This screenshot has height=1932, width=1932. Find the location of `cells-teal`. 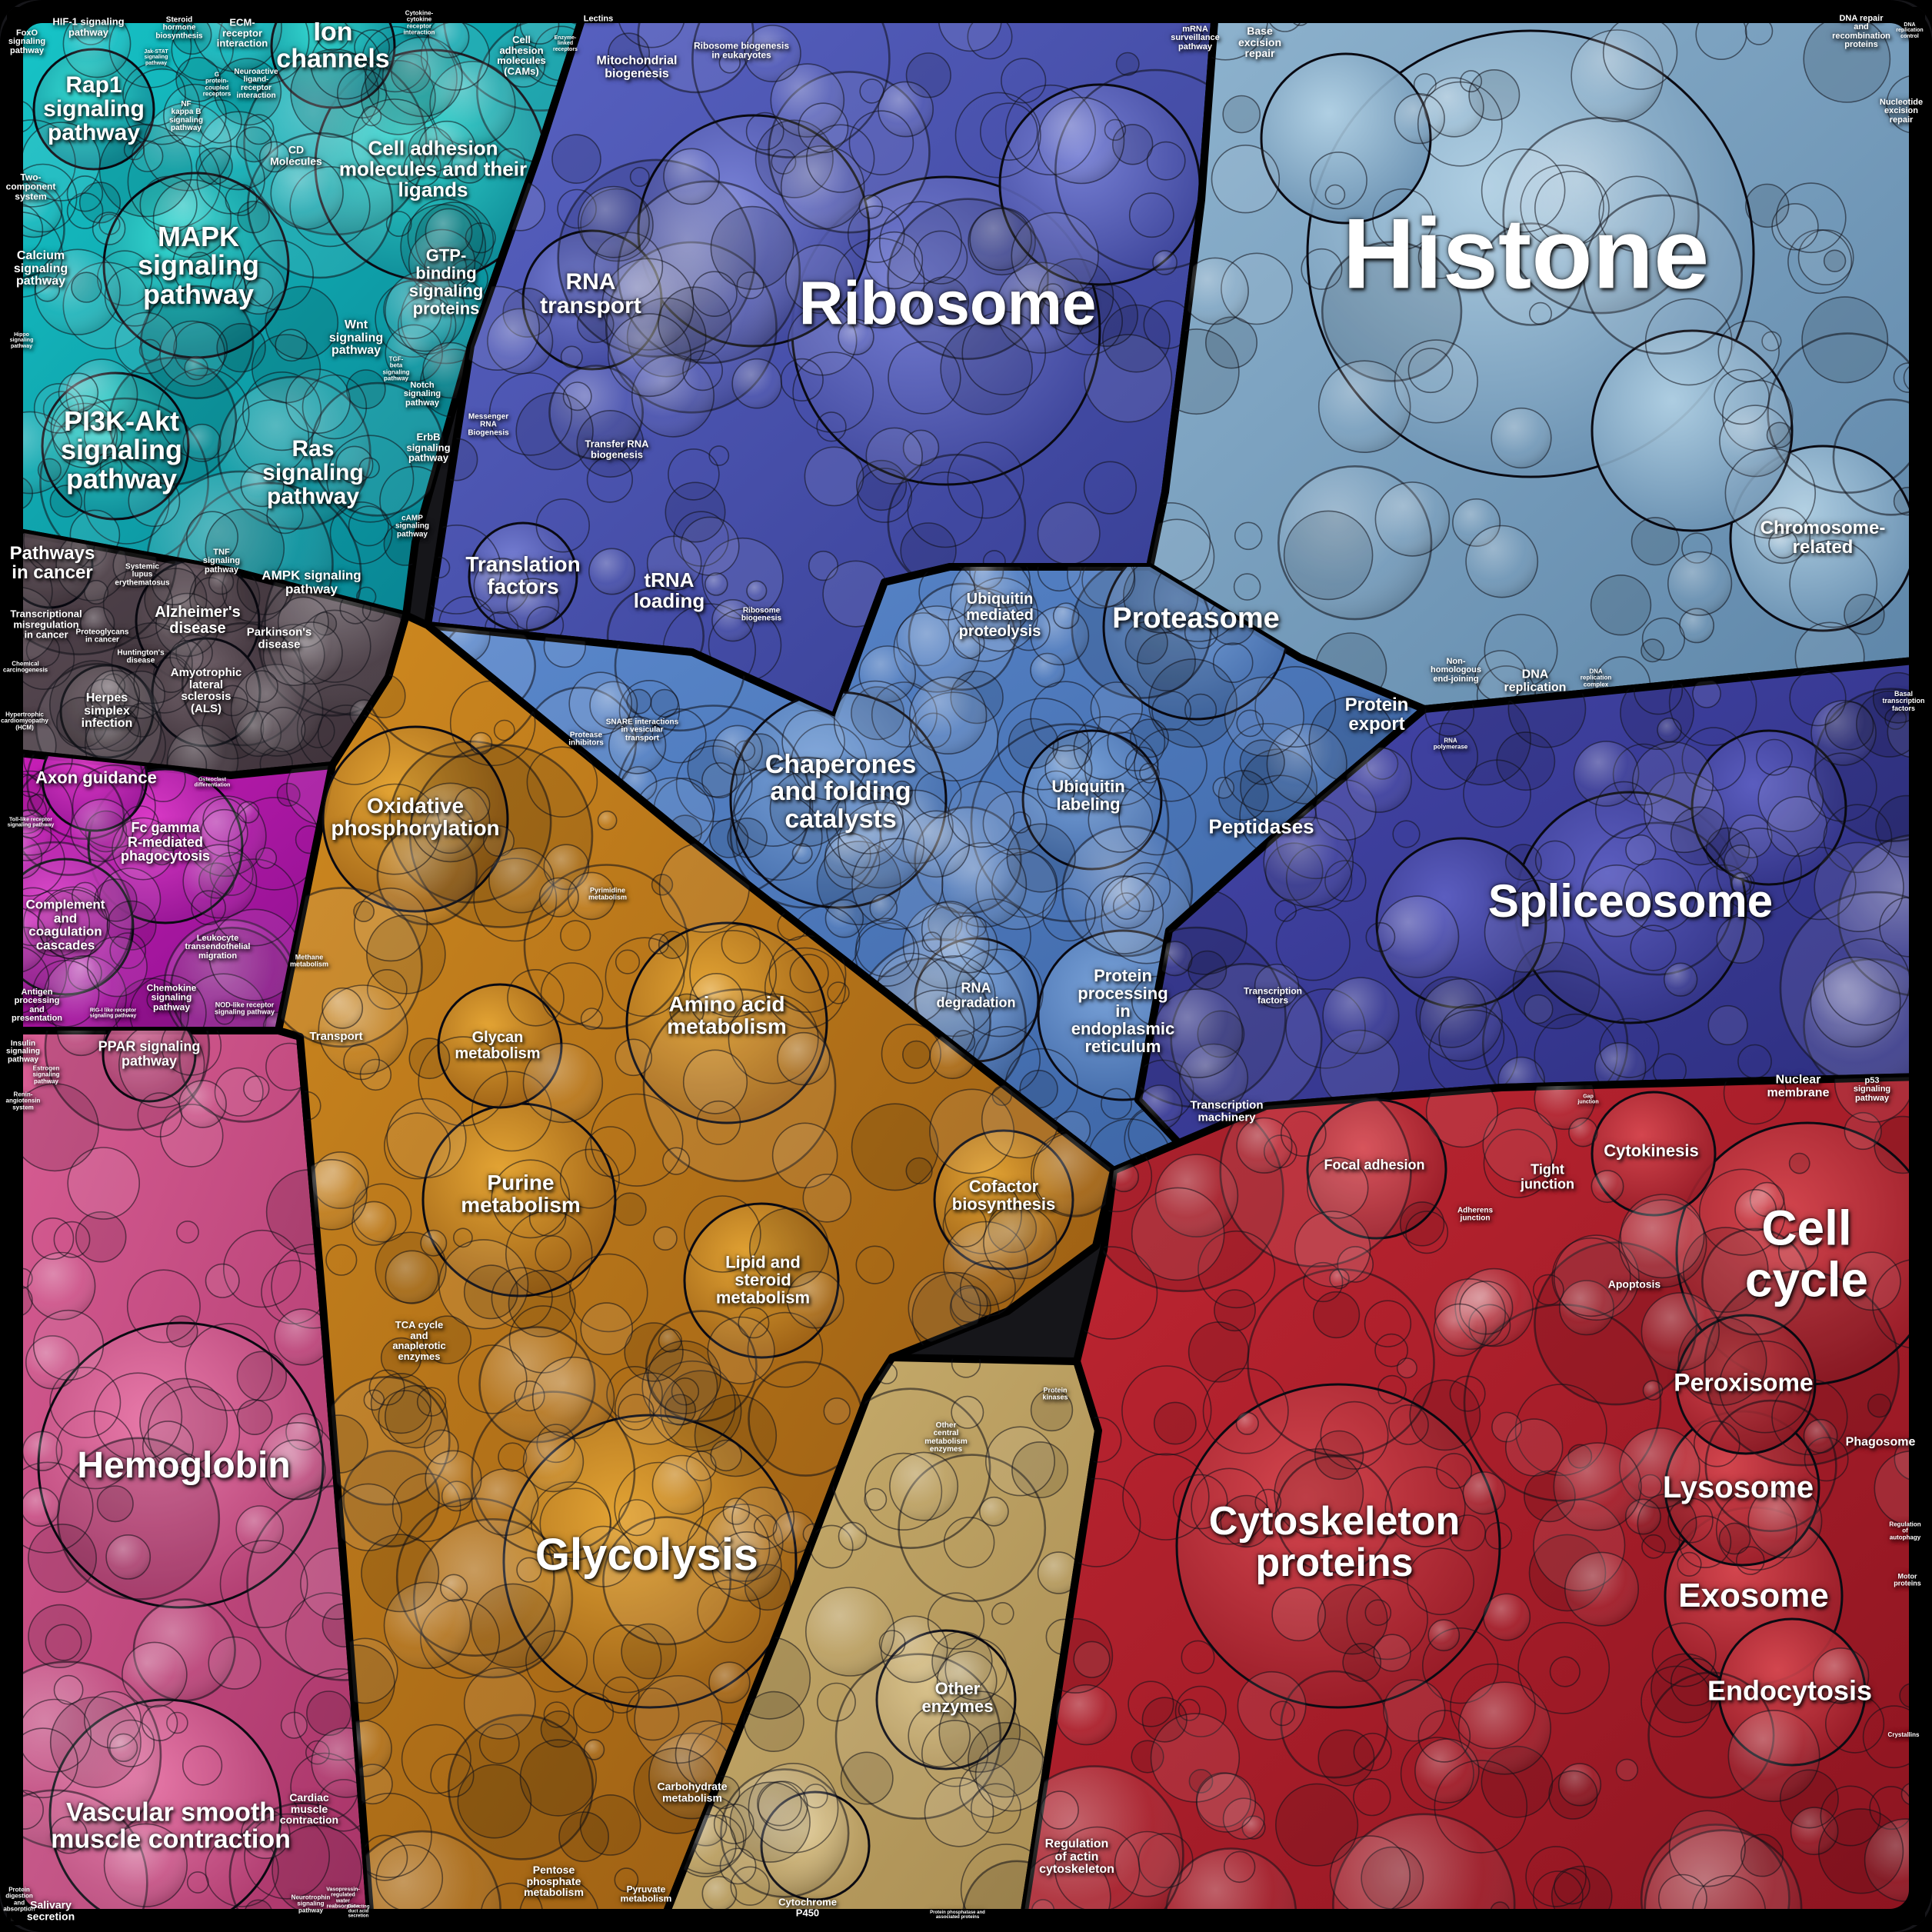

cells-teal is located at coordinates (298, 313).